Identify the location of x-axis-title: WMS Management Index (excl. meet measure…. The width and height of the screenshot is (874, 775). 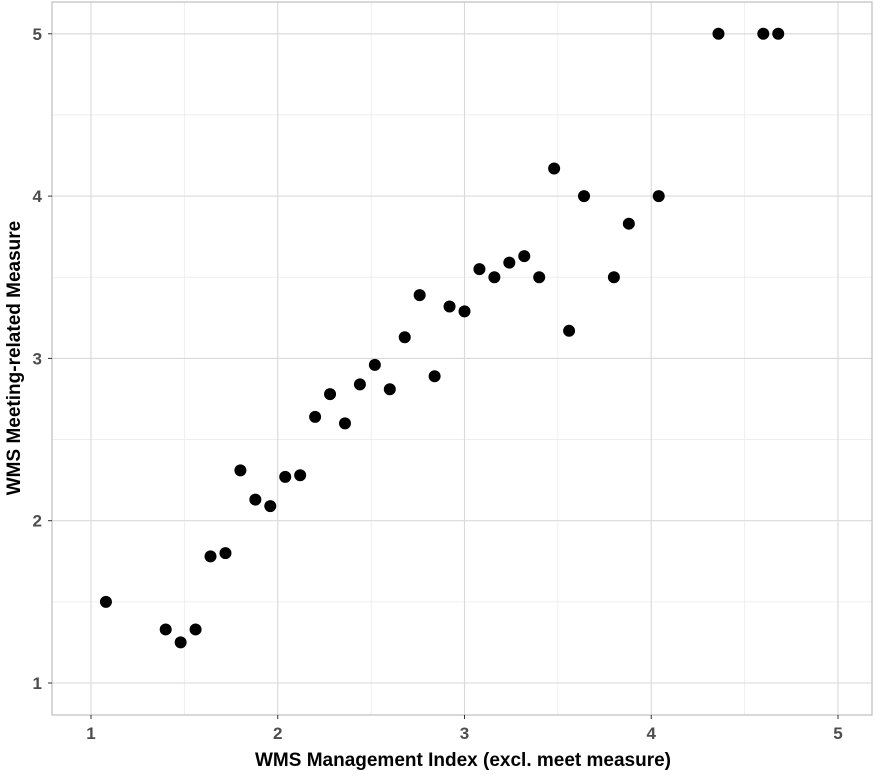
(463, 760).